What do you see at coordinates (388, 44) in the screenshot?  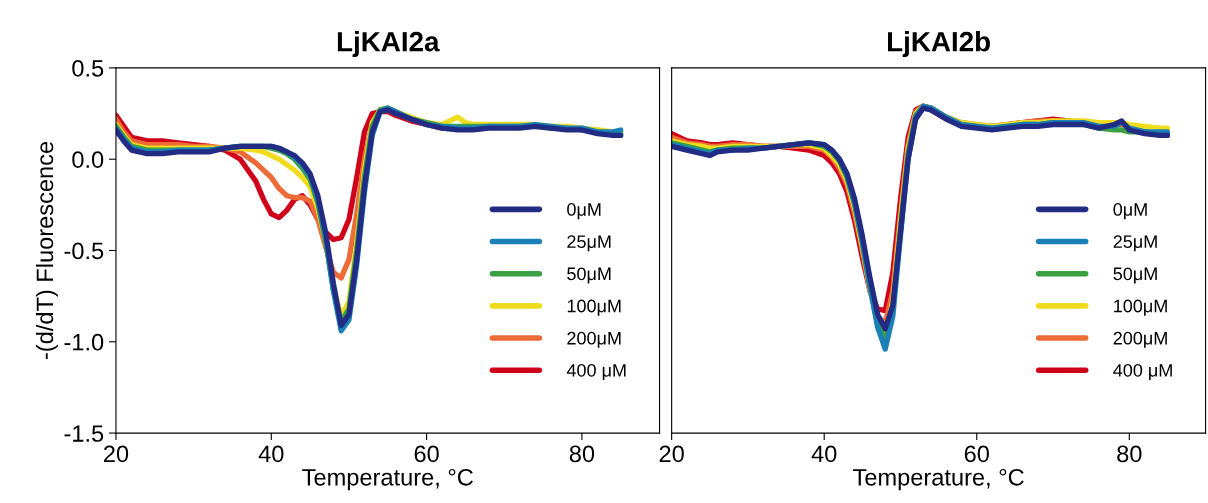 I see `chart-title: LjKAI2a` at bounding box center [388, 44].